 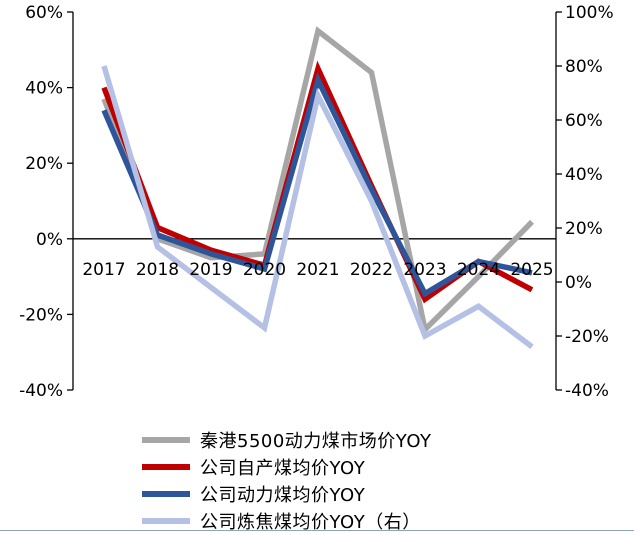 What do you see at coordinates (316, 441) in the screenshot?
I see `legend-label: 秦港5500动力煤市场价YOY` at bounding box center [316, 441].